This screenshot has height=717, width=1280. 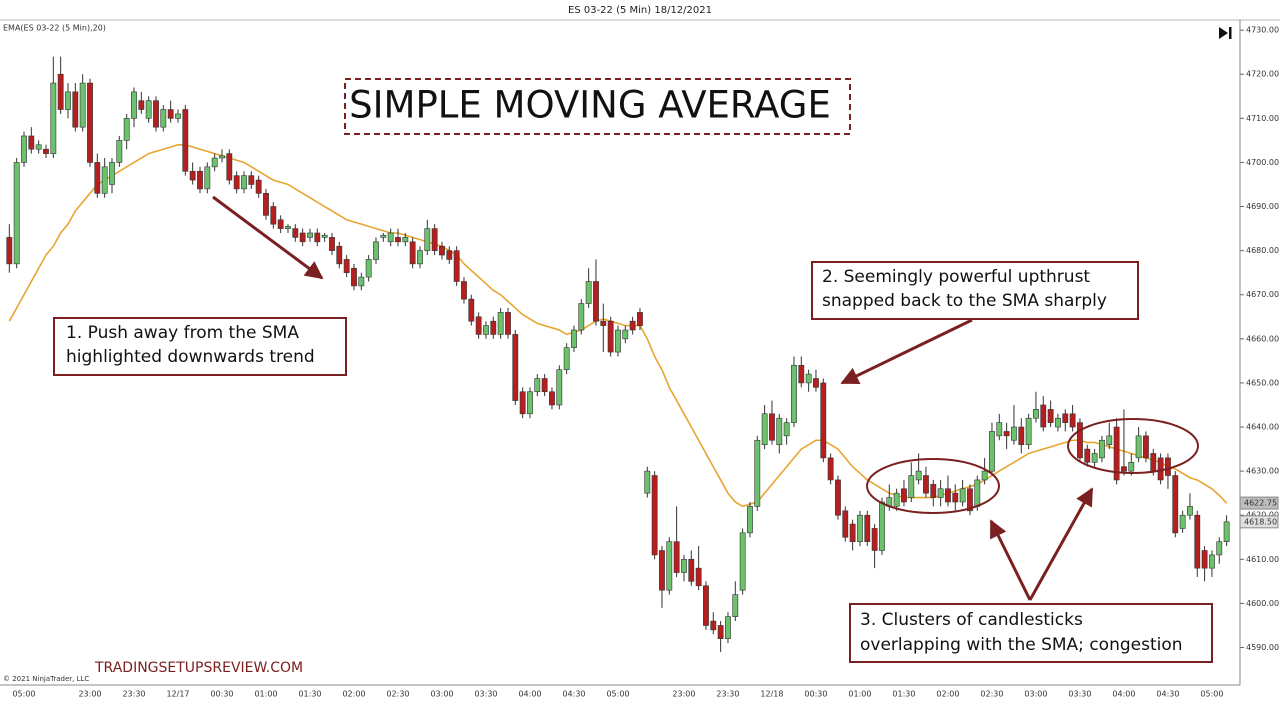 I want to click on x-tick-label: 01:00, so click(x=859, y=694).